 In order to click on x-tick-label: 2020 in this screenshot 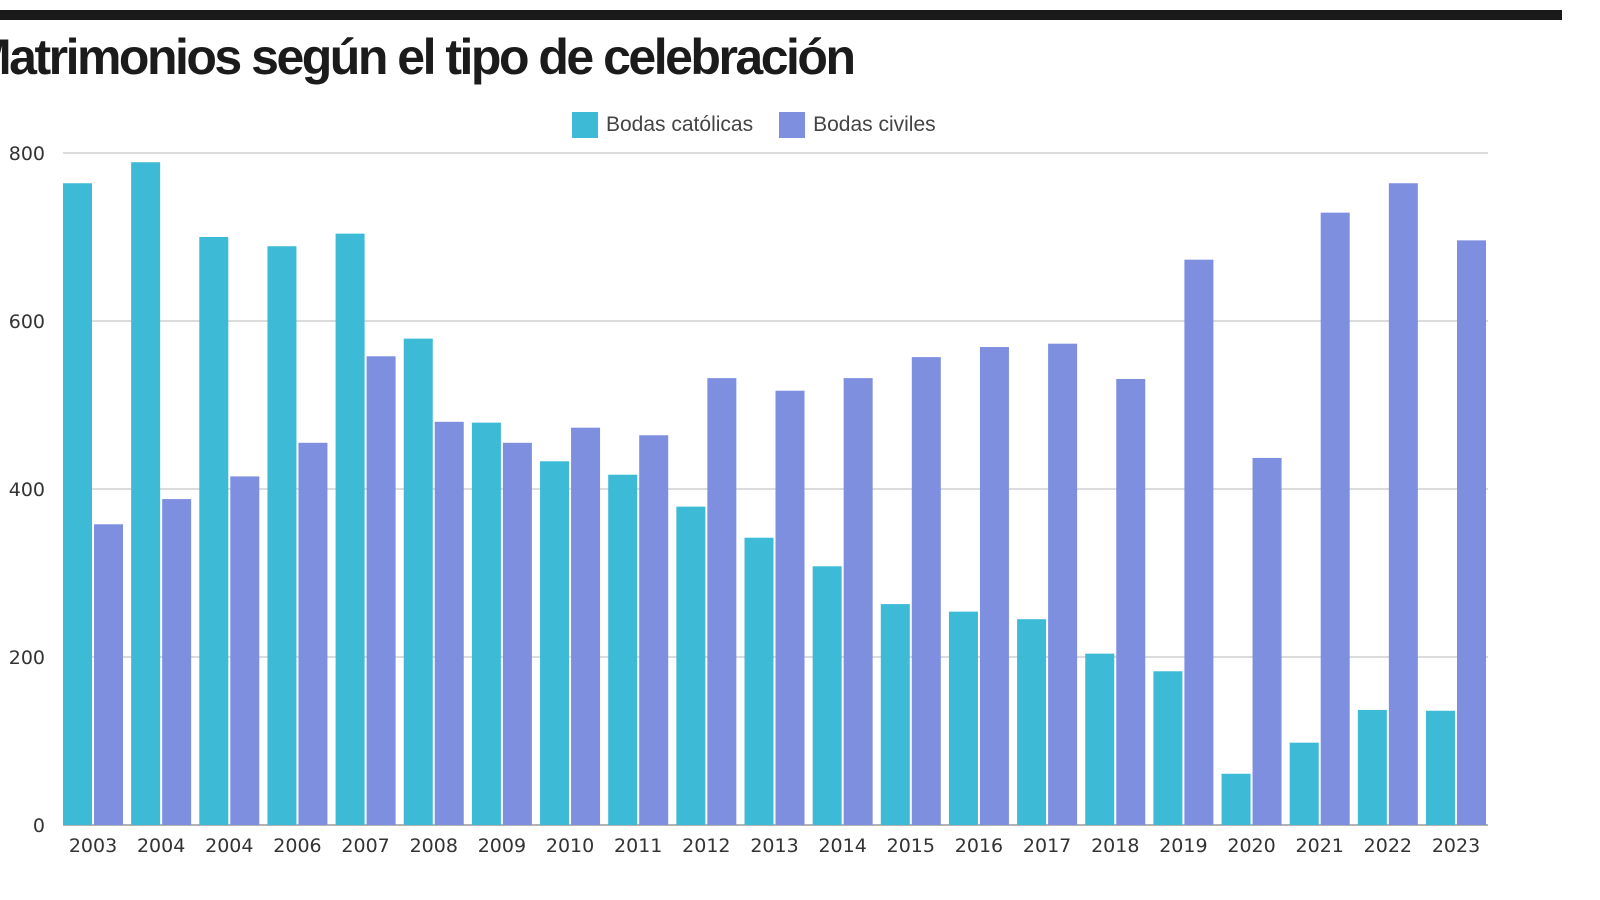, I will do `click(1251, 846)`.